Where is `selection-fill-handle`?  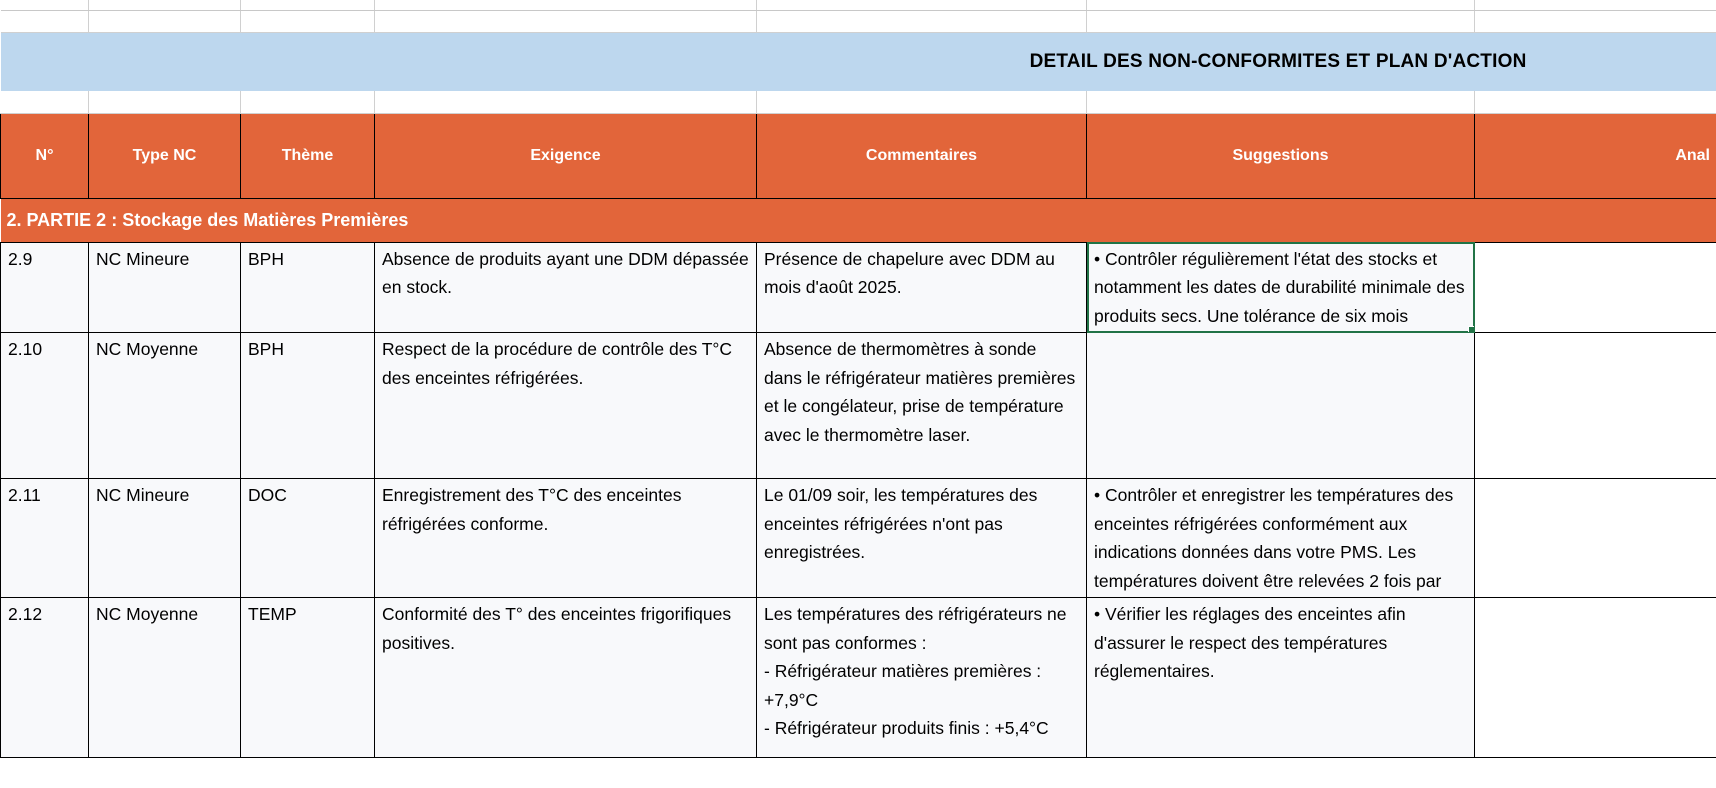
selection-fill-handle is located at coordinates (1471, 329).